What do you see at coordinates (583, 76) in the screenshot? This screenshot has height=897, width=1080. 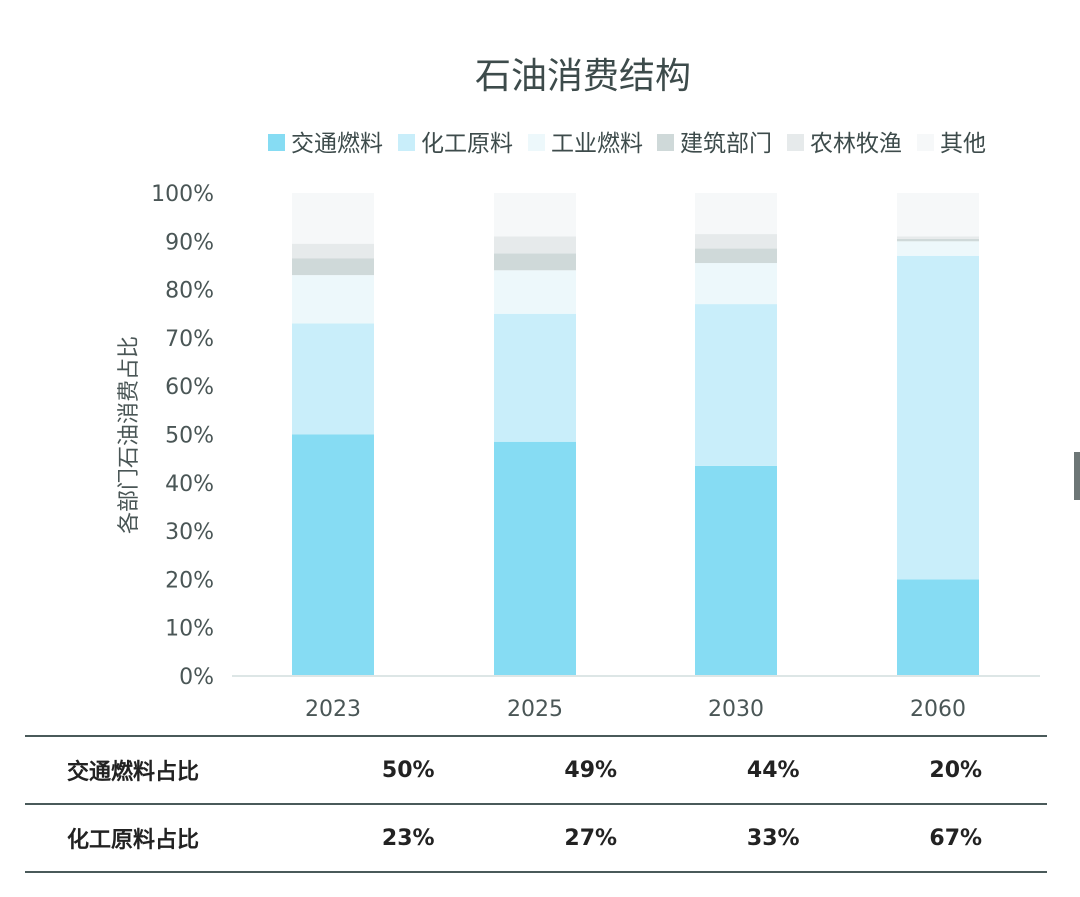 I see `chart-title: 石油消费结构` at bounding box center [583, 76].